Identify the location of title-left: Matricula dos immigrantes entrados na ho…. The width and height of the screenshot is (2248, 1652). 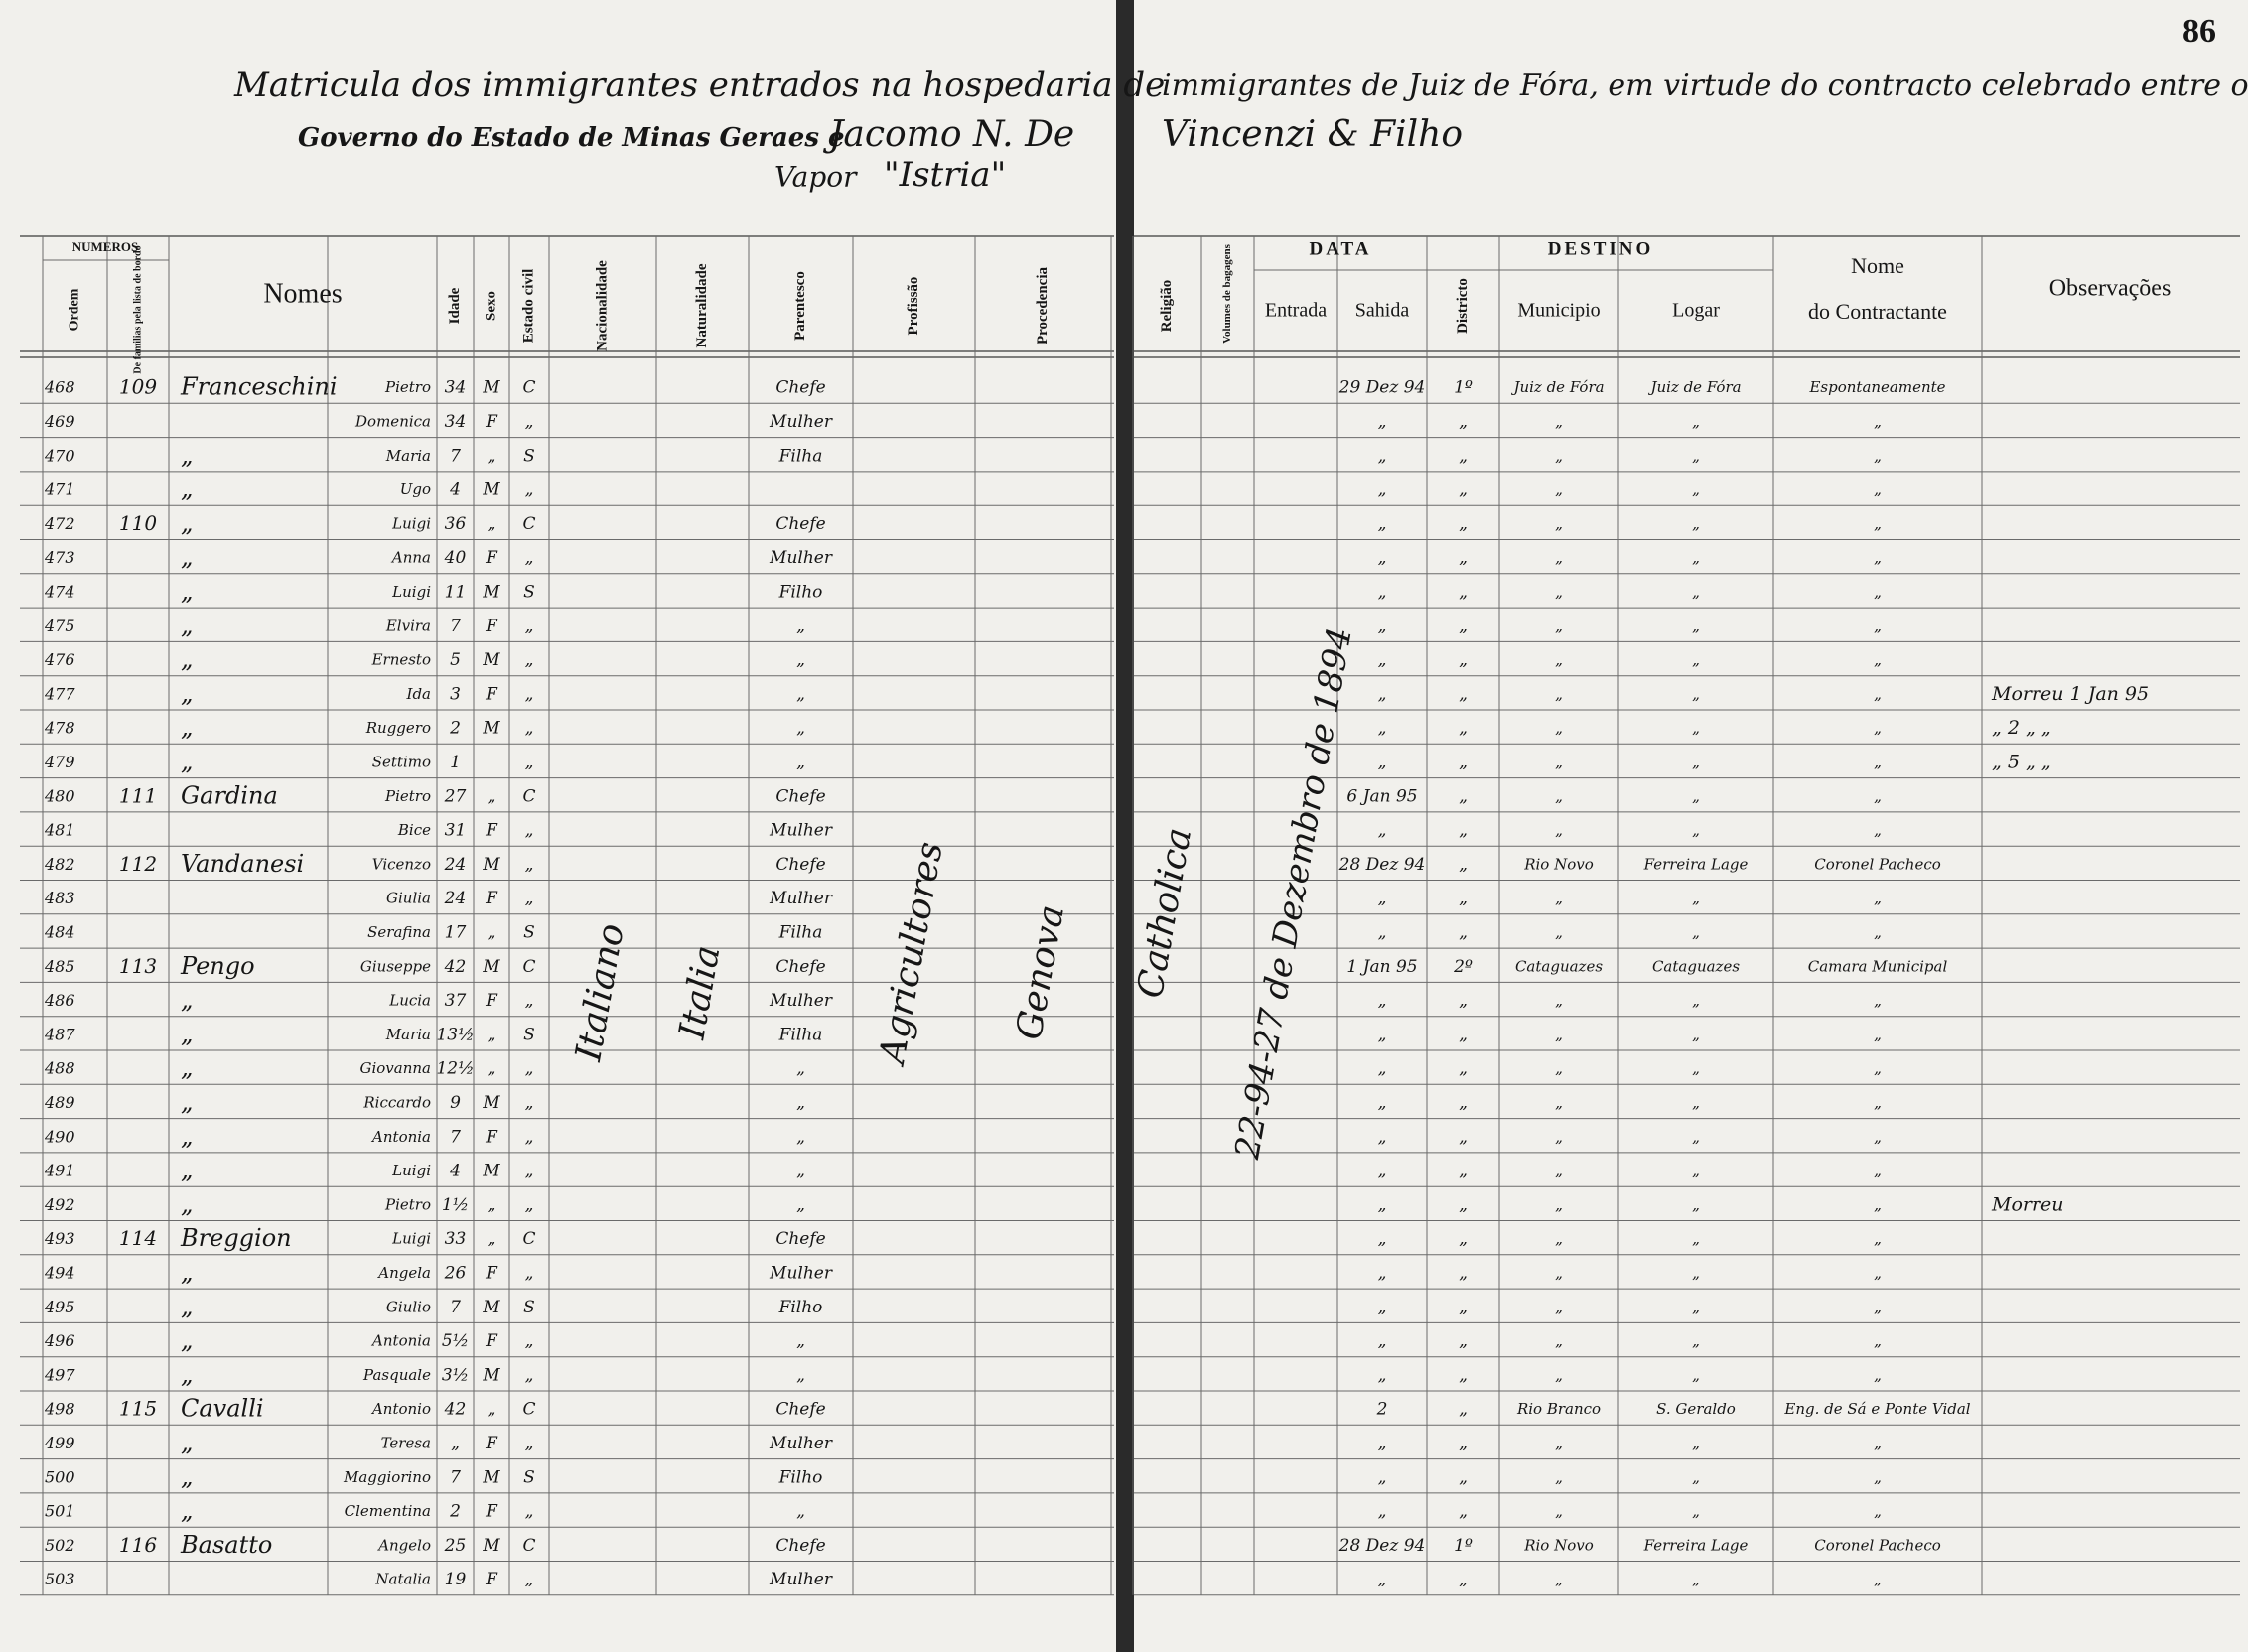
(699, 85).